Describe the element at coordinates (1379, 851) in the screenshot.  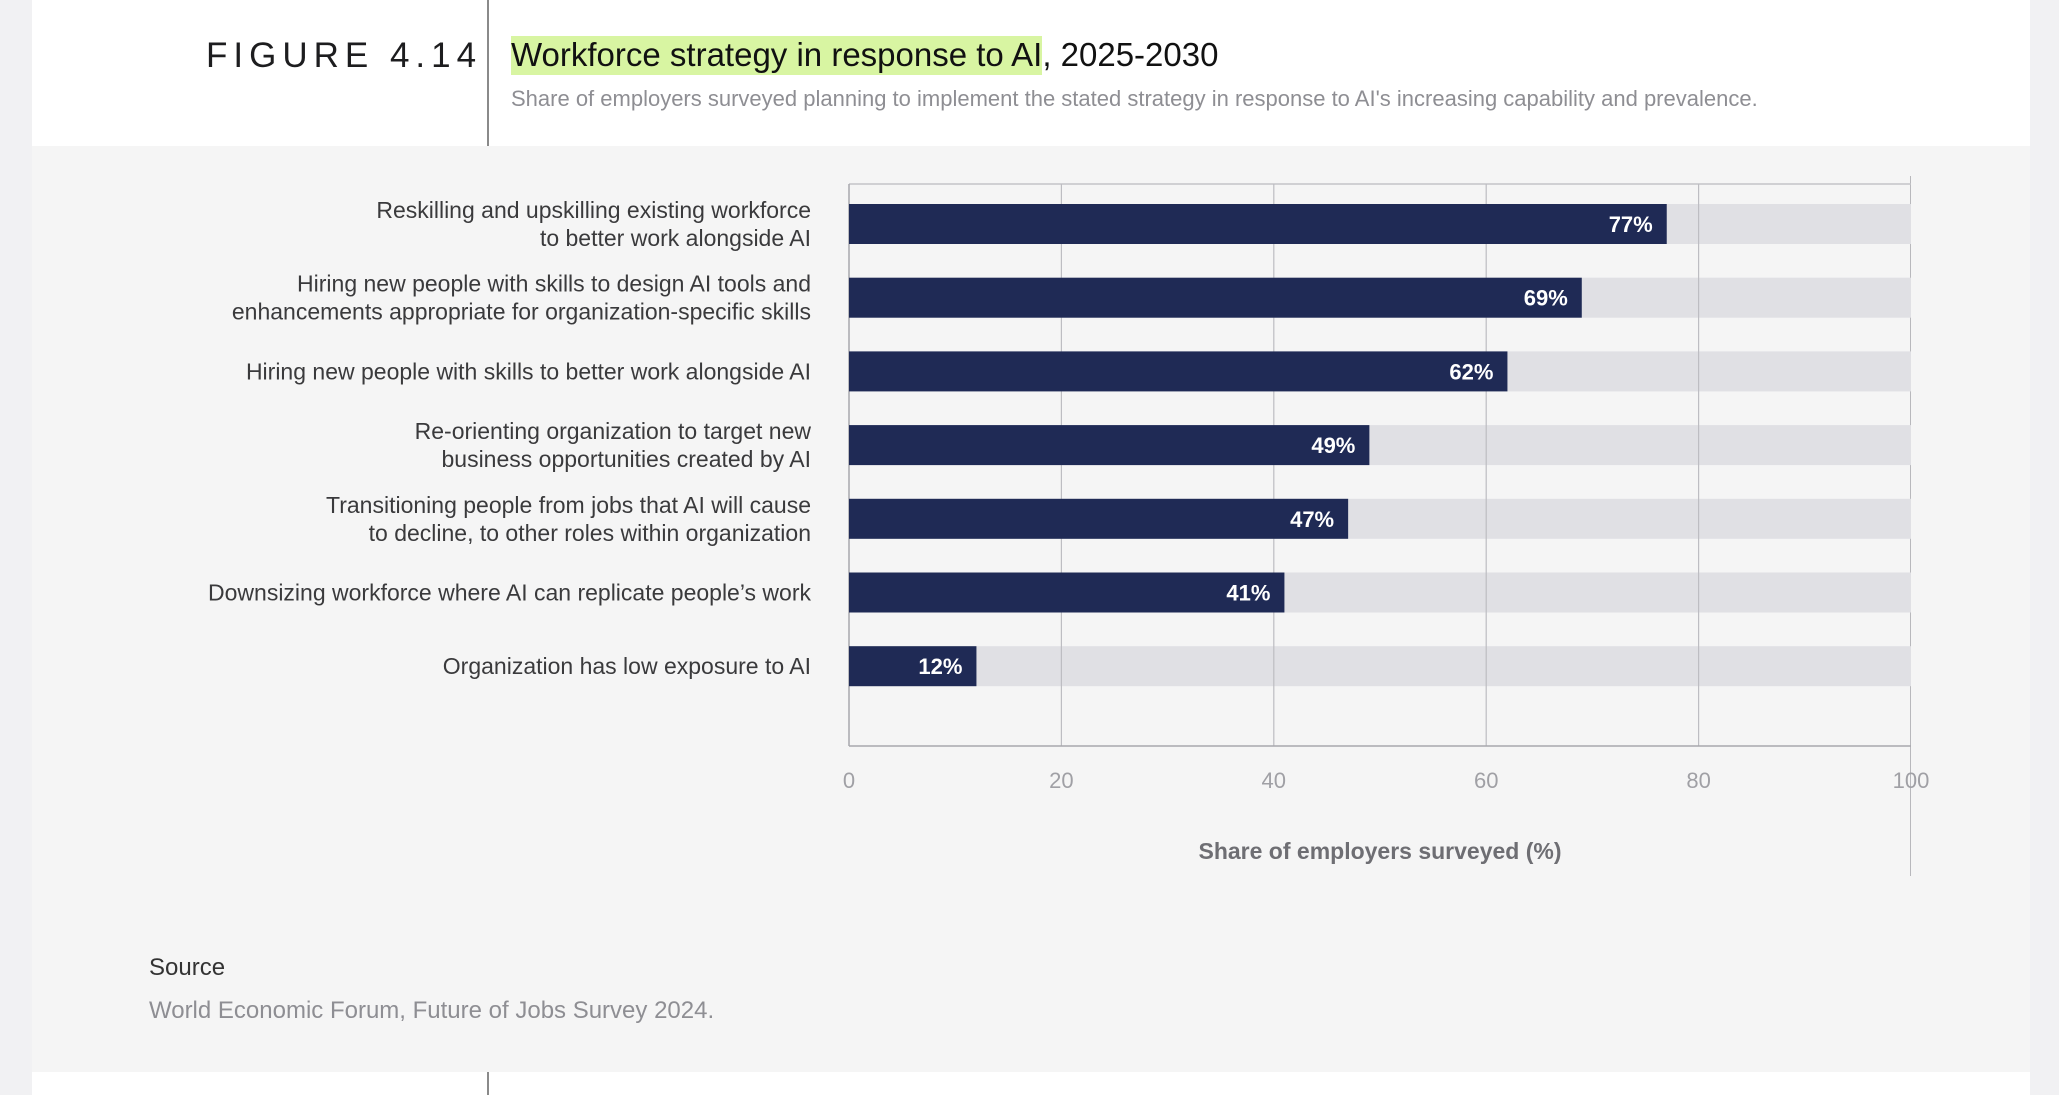
I see `x-axis-title: Share of employers surveyed (%)` at that location.